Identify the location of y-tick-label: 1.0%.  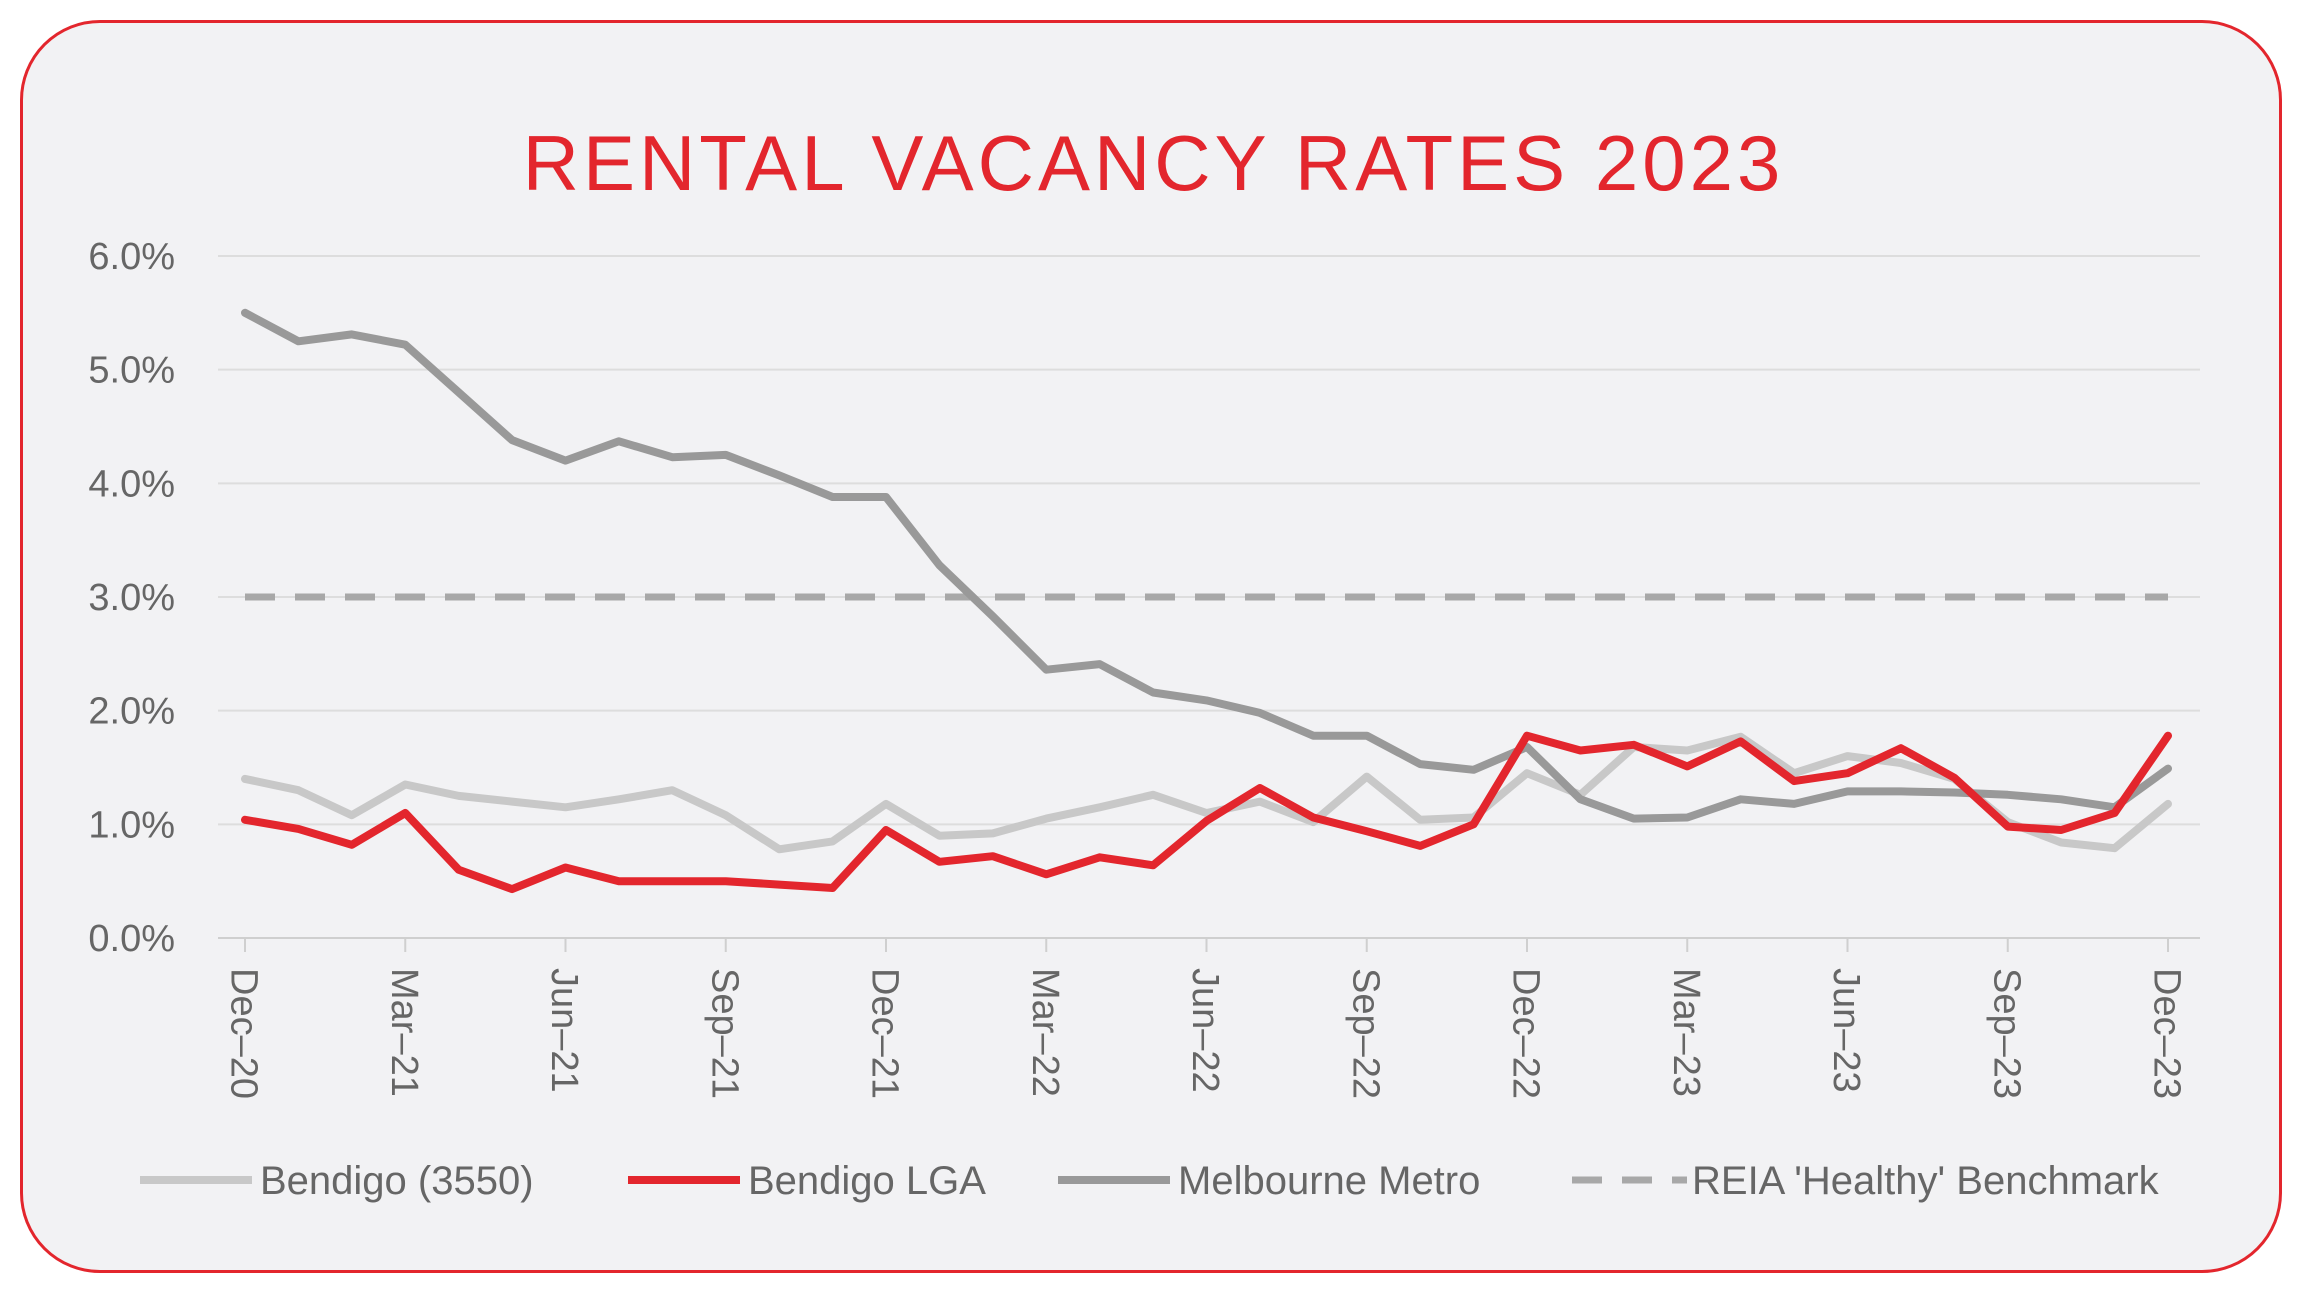
(131, 825).